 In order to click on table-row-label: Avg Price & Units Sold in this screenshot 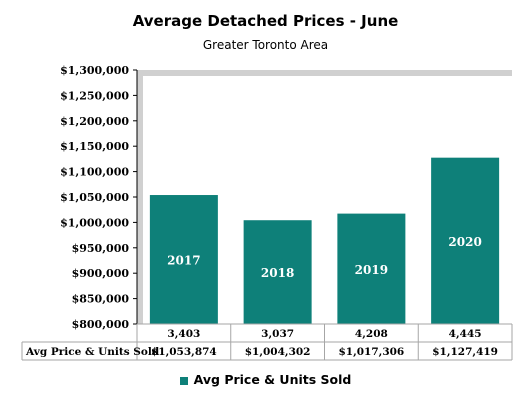, I will do `click(92, 352)`.